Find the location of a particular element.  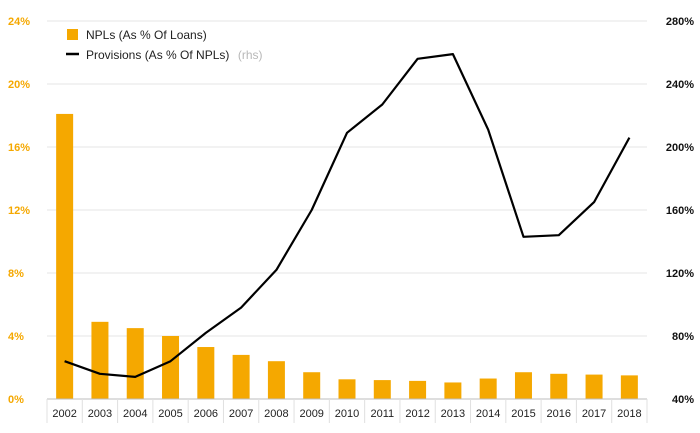

right-axis: 40% 80% 120% 160% 200% 240% 280% is located at coordinates (680, 211).